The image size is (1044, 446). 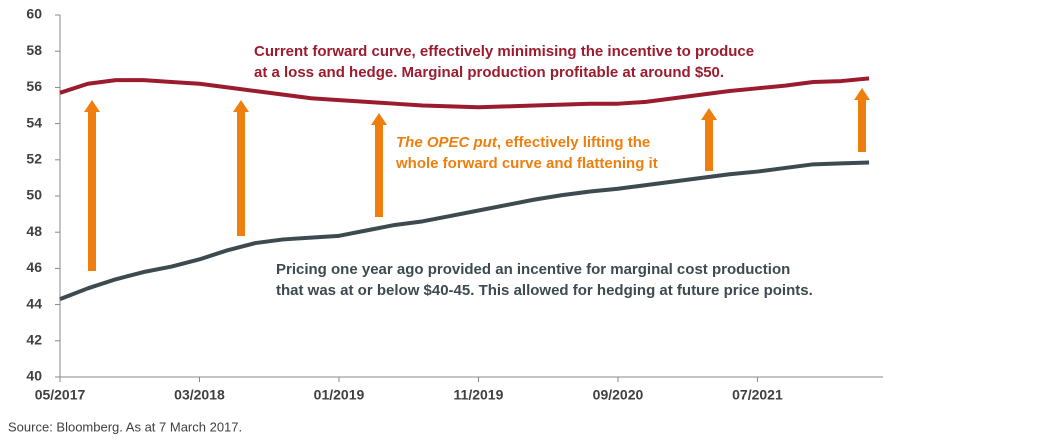 I want to click on series-line, so click(x=464, y=93).